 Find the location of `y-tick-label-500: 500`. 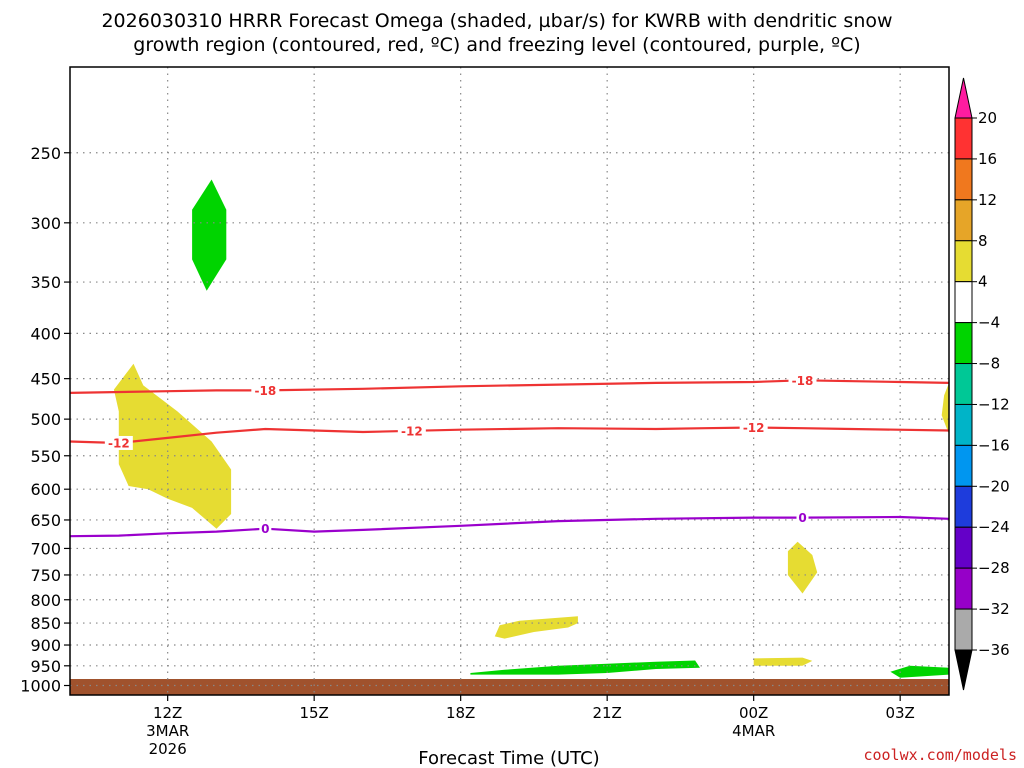

y-tick-label-500: 500 is located at coordinates (45, 419).